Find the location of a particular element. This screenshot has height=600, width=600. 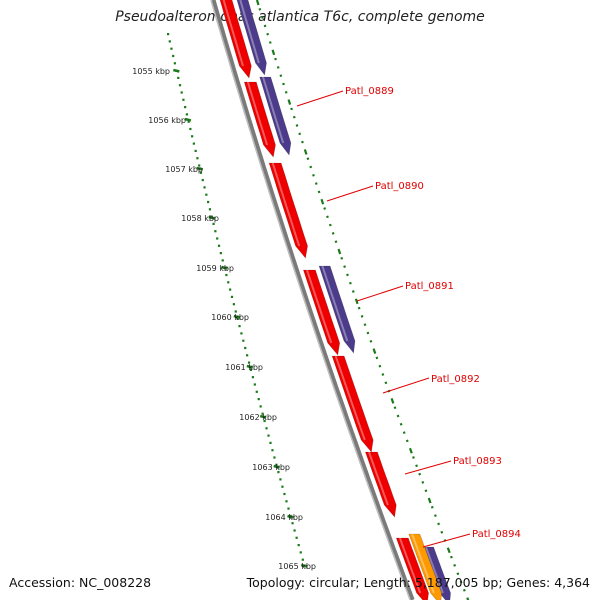

gene-orange is located at coordinates (425, 566).